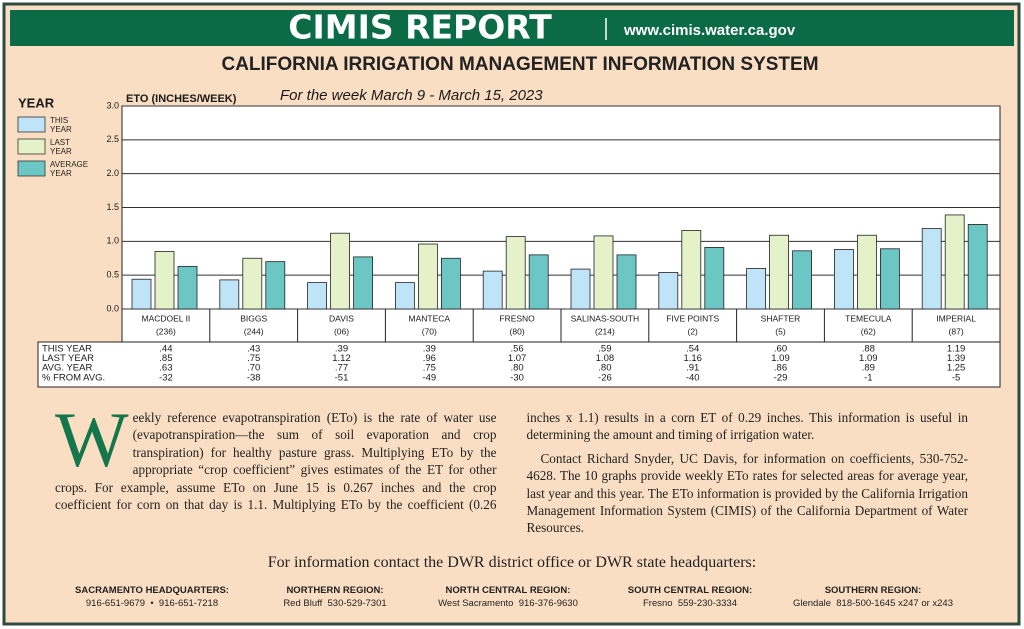 The height and width of the screenshot is (629, 1024). What do you see at coordinates (112, 139) in the screenshot?
I see `y-tick-label: 2.5` at bounding box center [112, 139].